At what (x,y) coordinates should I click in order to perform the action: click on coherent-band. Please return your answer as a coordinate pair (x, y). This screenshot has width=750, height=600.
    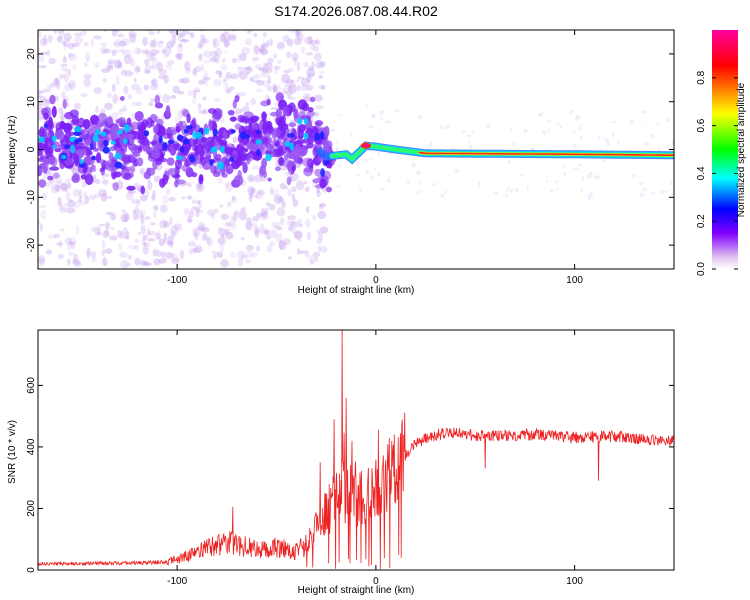
    Looking at the image, I should click on (546, 153).